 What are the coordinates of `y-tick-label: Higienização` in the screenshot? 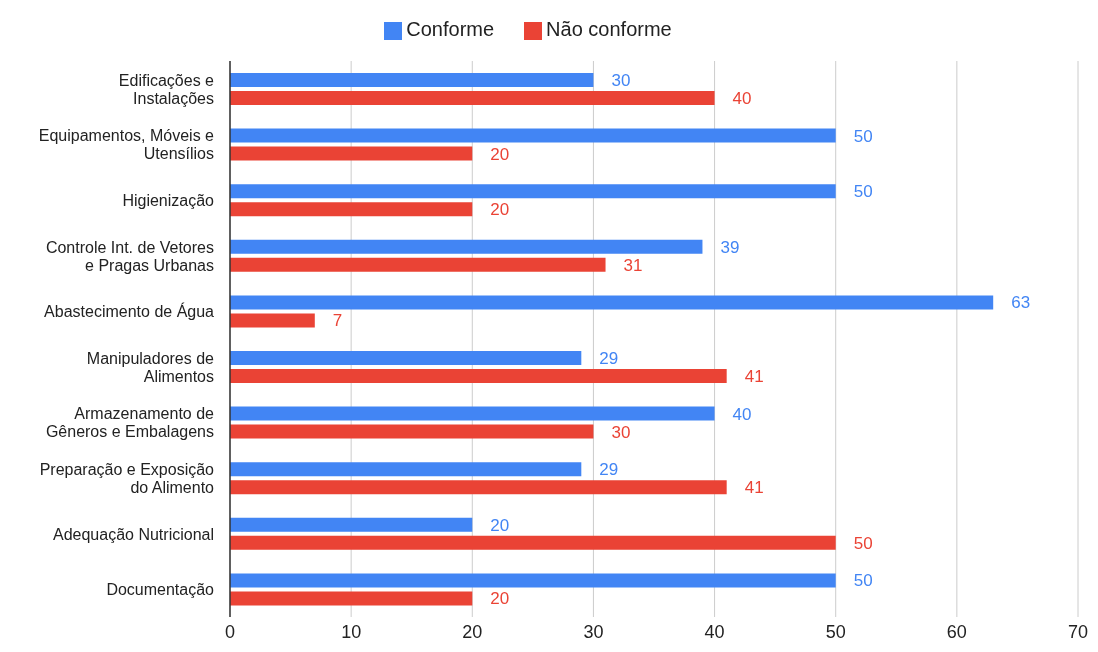 It's located at (168, 200).